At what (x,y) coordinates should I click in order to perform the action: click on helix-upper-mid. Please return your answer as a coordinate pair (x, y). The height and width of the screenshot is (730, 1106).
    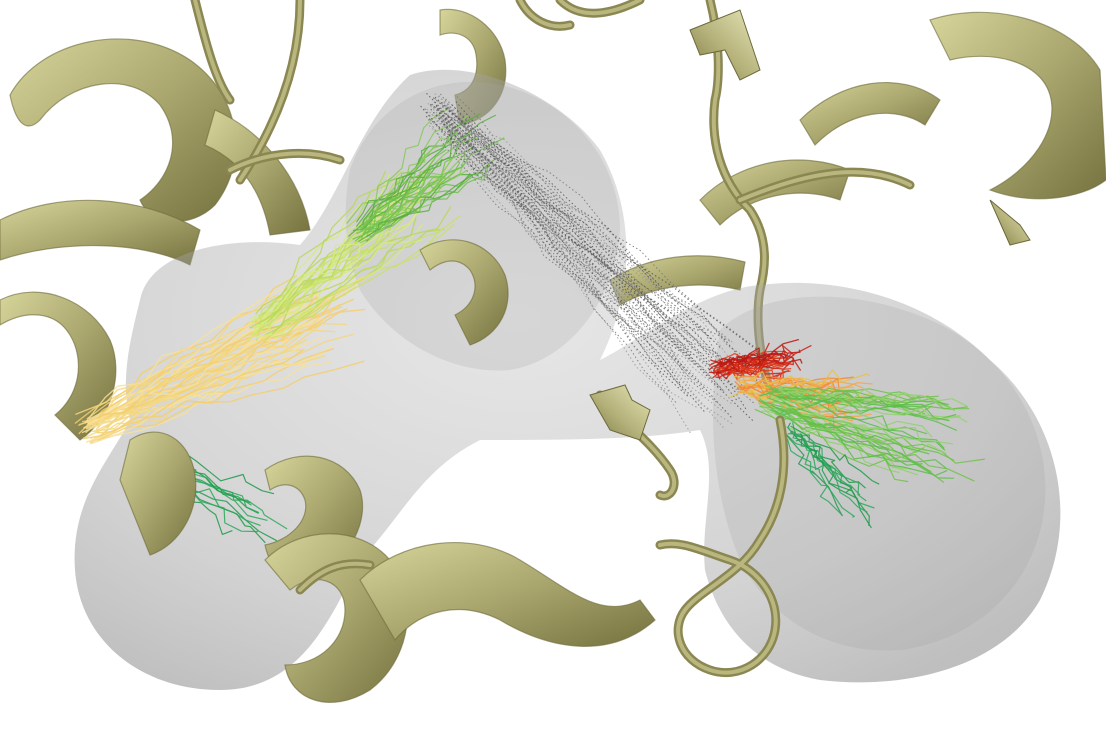
    Looking at the image, I should click on (257, 172).